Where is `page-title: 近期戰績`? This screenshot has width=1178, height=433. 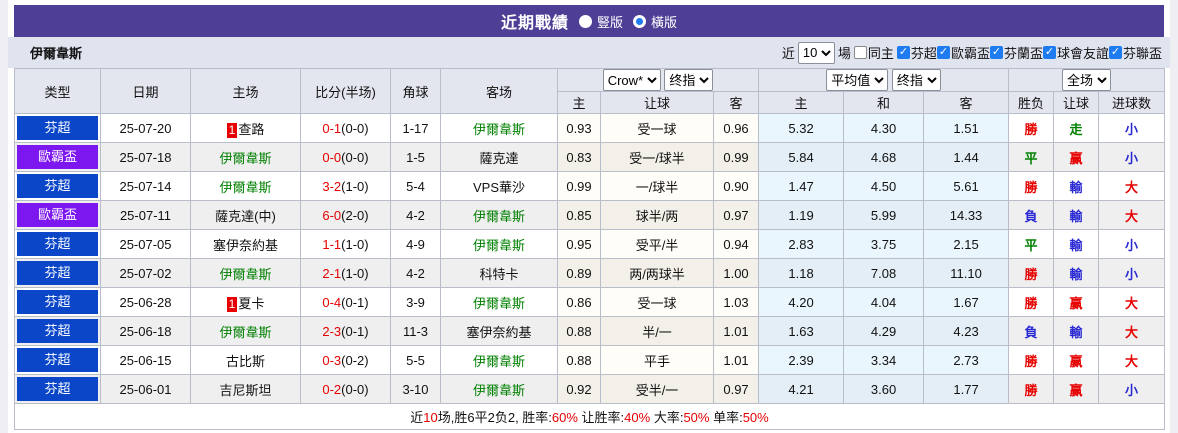
page-title: 近期戰績 is located at coordinates (534, 23).